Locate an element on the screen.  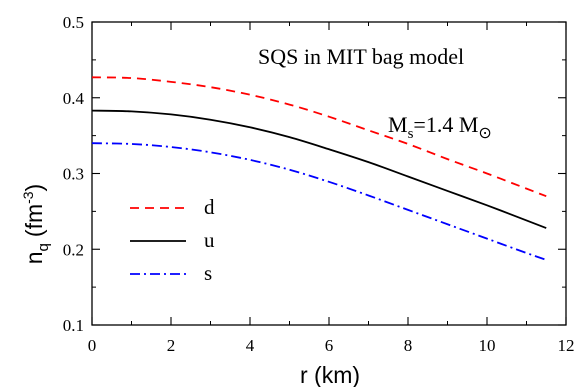
x-tick-label: 12 is located at coordinates (566, 345).